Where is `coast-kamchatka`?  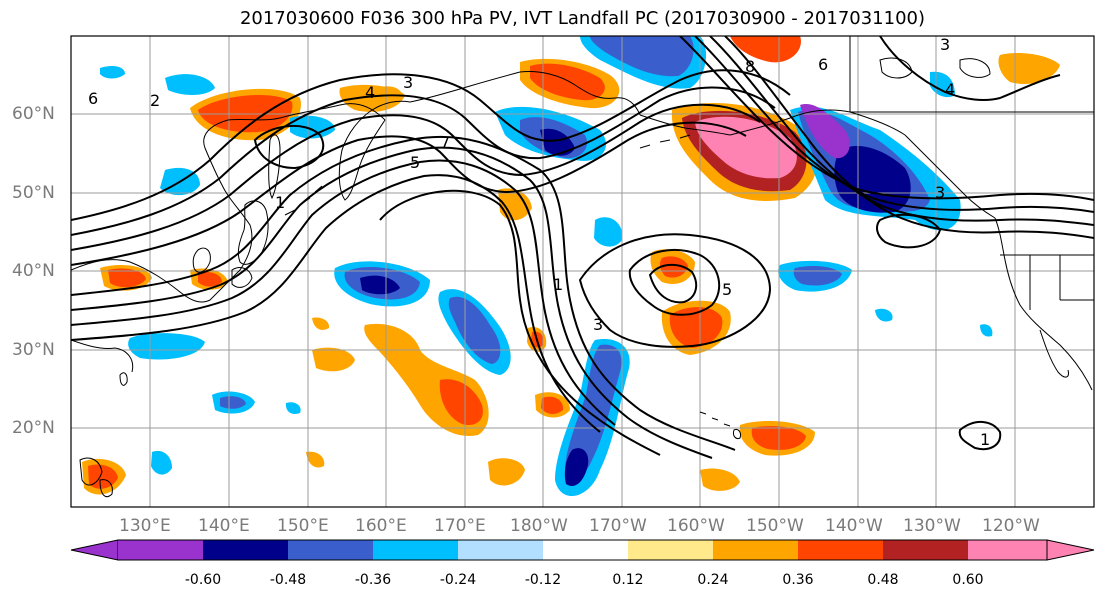 coast-kamchatka is located at coordinates (374, 150).